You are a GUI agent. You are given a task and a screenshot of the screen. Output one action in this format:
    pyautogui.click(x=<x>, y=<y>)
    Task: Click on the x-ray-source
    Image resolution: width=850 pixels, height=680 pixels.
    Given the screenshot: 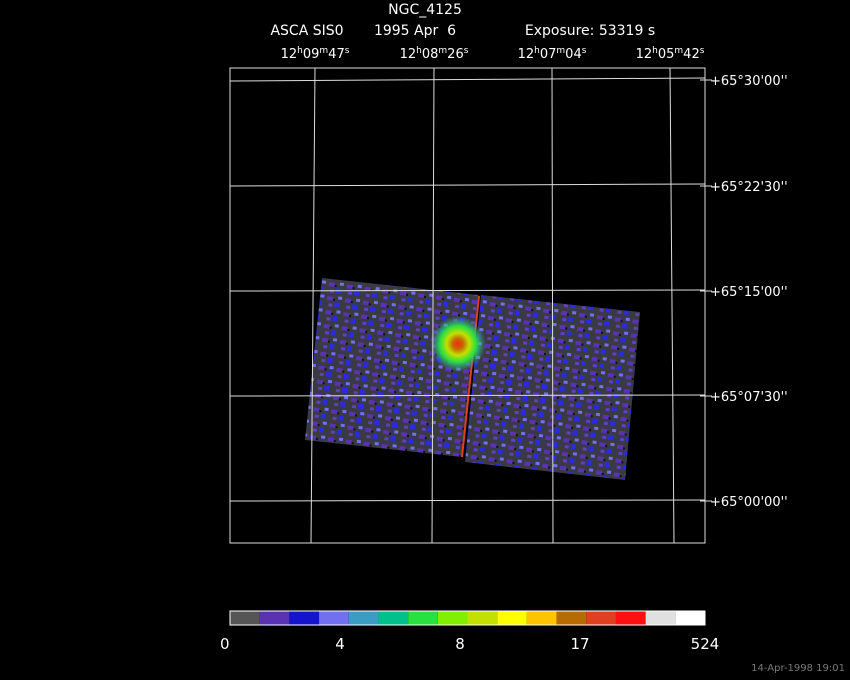 What is the action you would take?
    pyautogui.click(x=458, y=344)
    